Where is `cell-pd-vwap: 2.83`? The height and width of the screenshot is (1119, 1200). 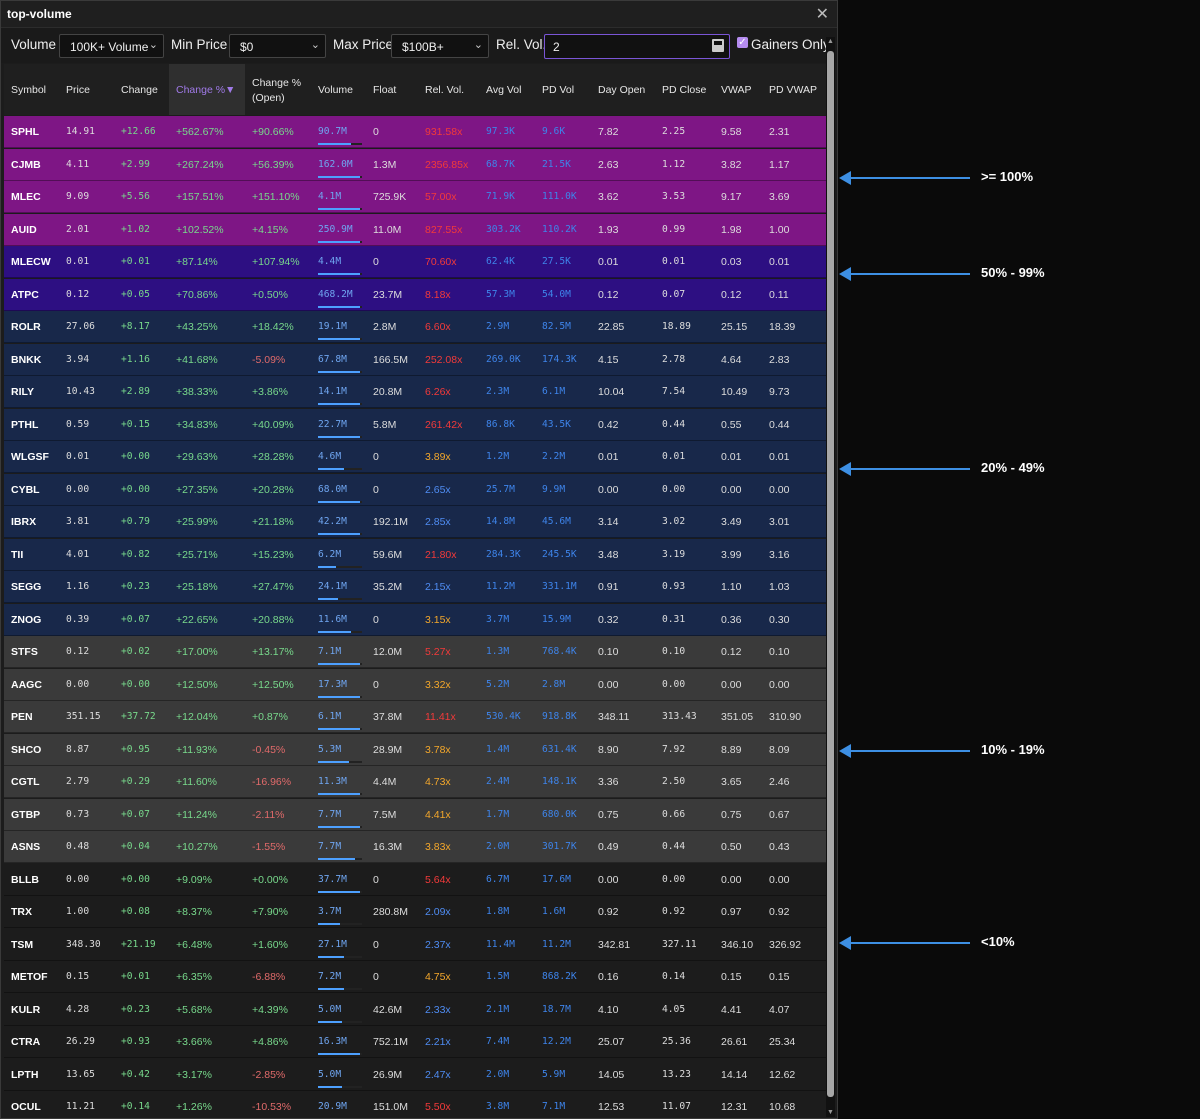
cell-pd-vwap: 2.83 is located at coordinates (779, 359).